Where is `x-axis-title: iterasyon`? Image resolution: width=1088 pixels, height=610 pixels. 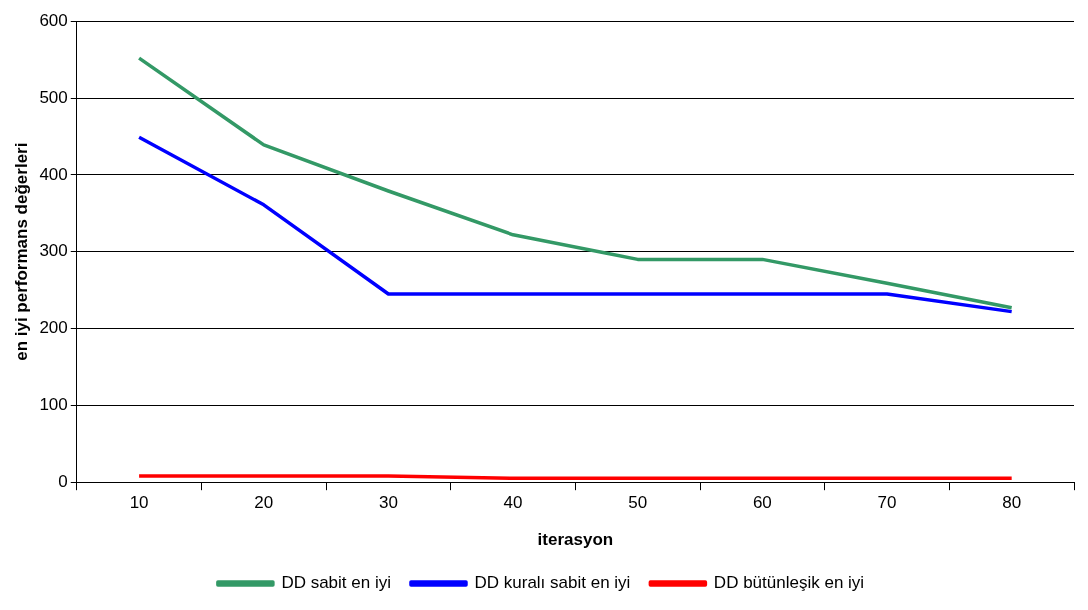
x-axis-title: iterasyon is located at coordinates (575, 540).